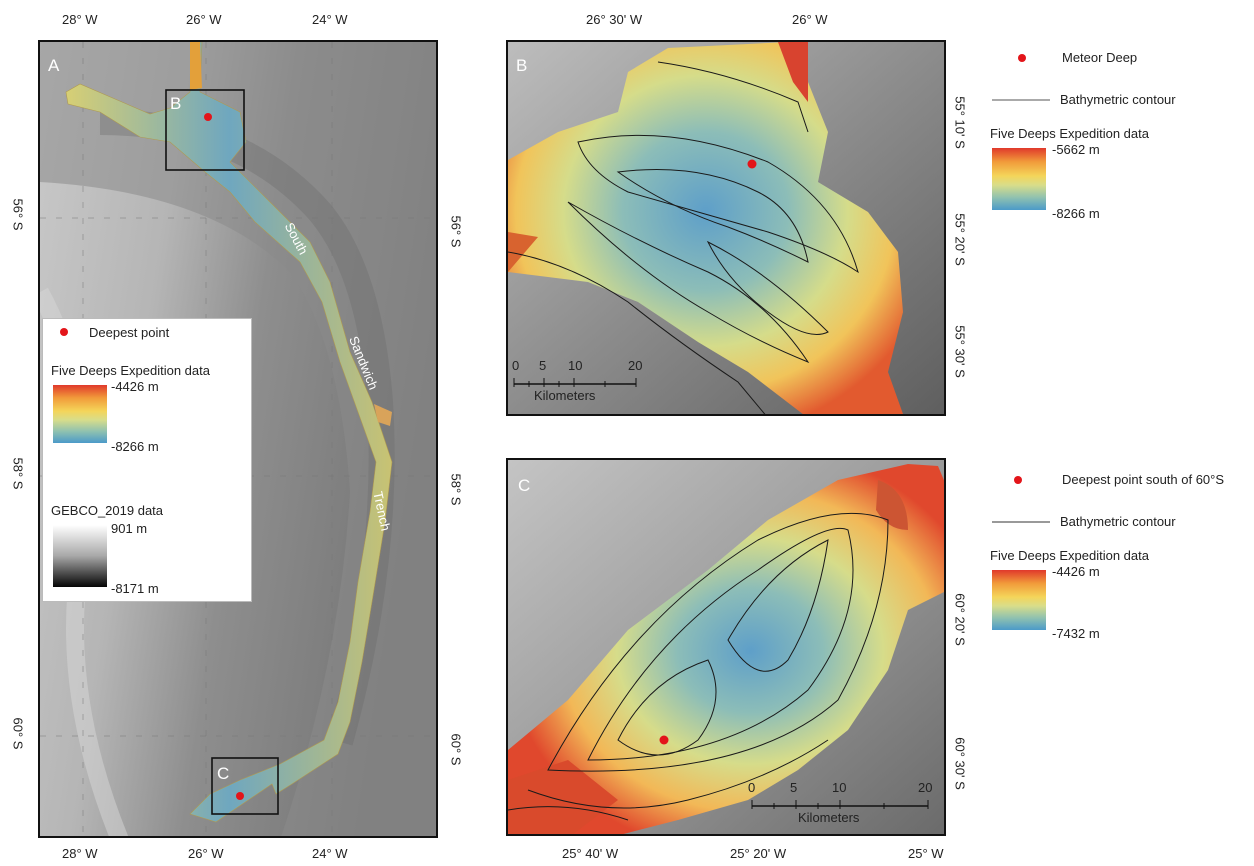 This screenshot has width=1254, height=866. Describe the element at coordinates (54, 65) in the screenshot. I see `panel-a-label: A` at that location.